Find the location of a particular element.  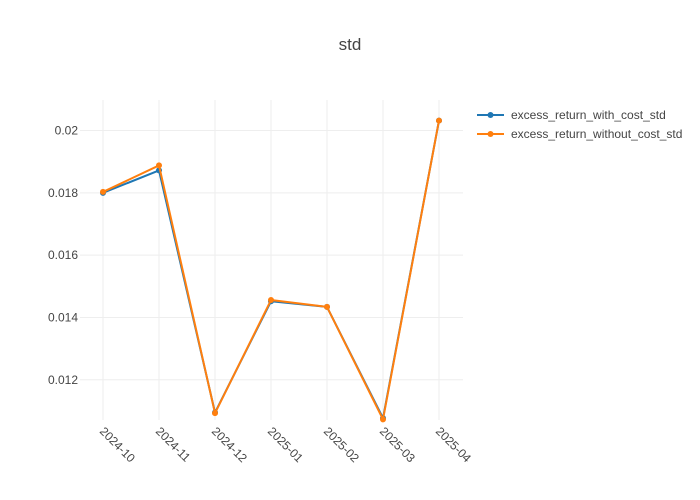

legend-label: excess_return_with_cost_std is located at coordinates (588, 115).